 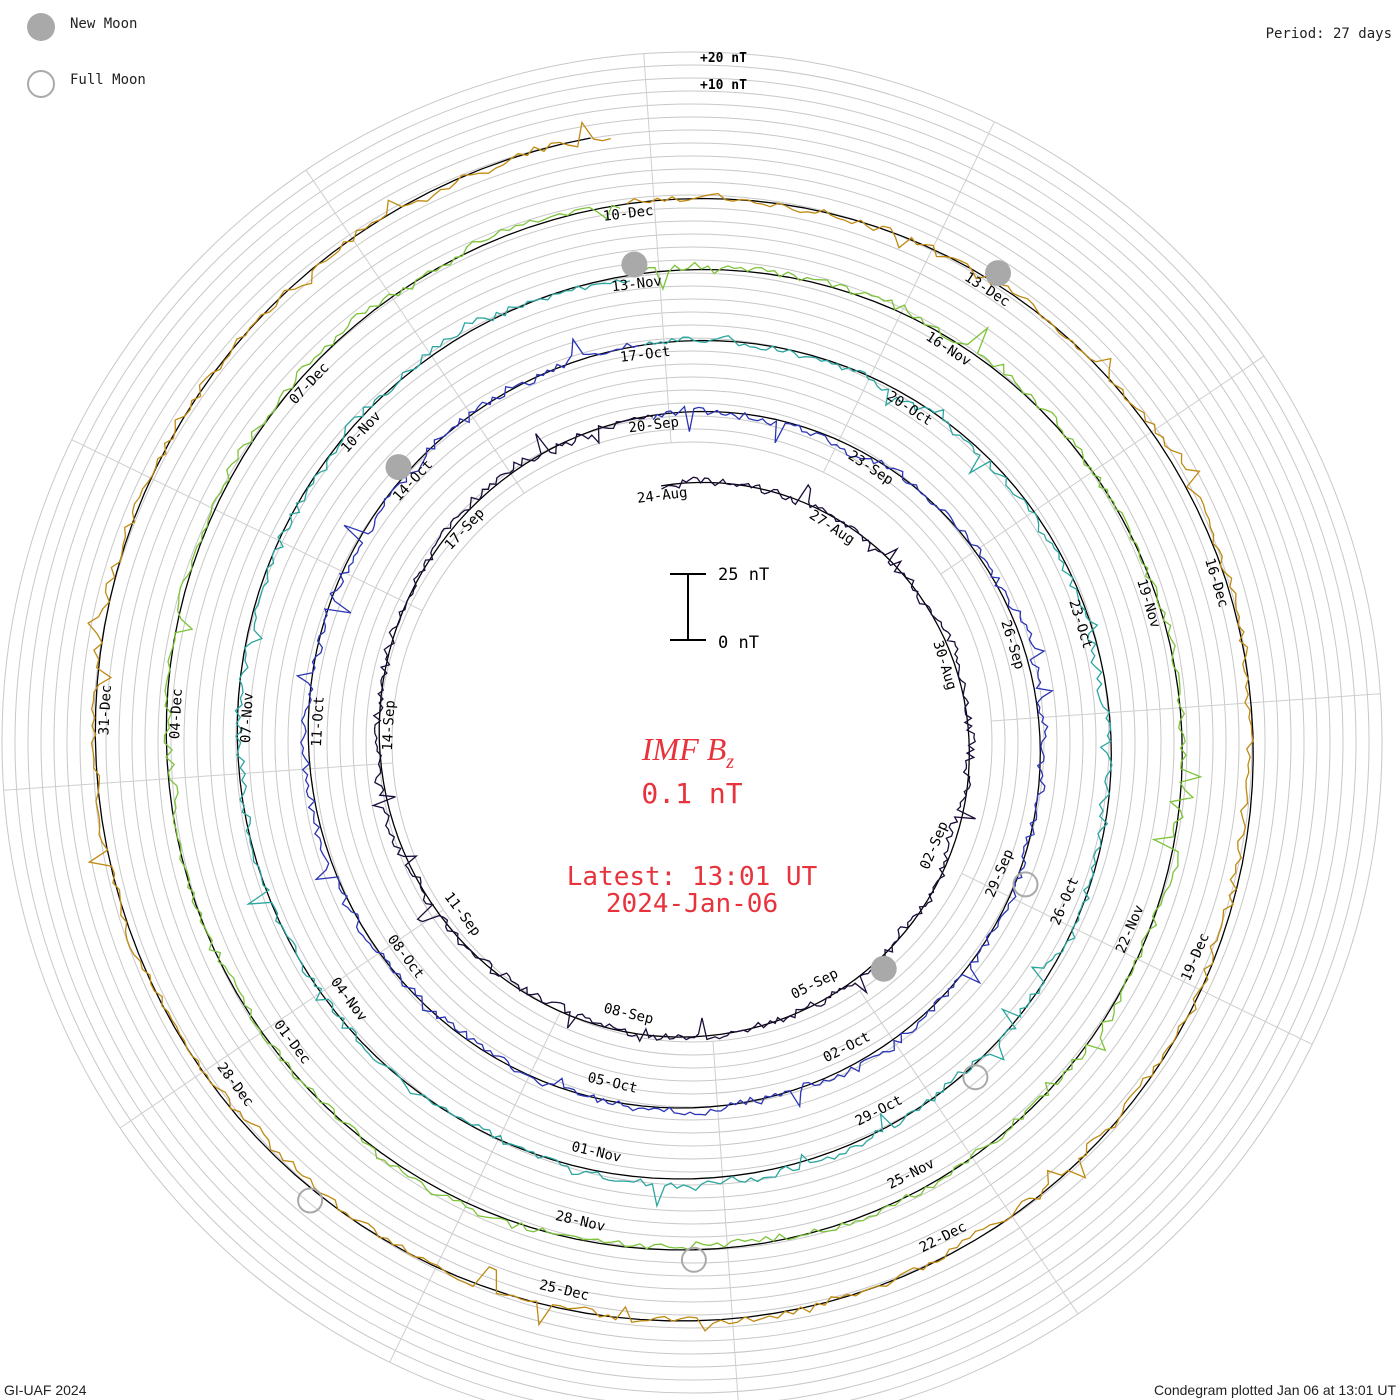 I want to click on ring-label-10nT: +10 nT, so click(x=723, y=85).